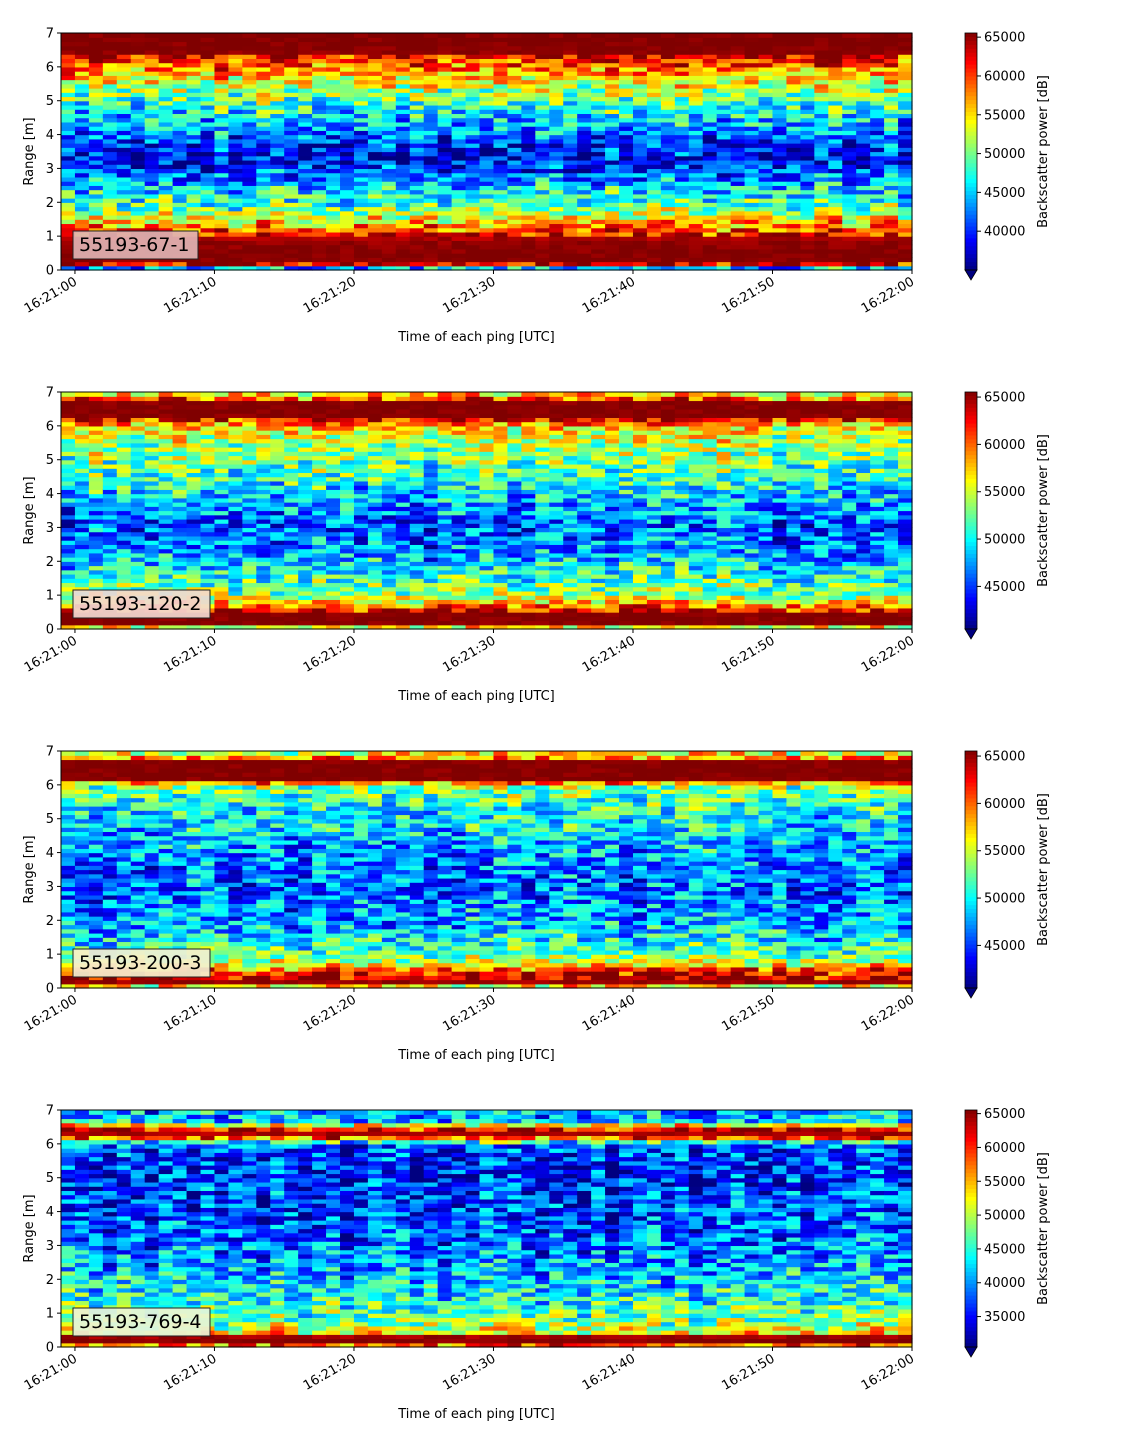 Image resolution: width=1140 pixels, height=1436 pixels. I want to click on axes-frame, so click(486, 151).